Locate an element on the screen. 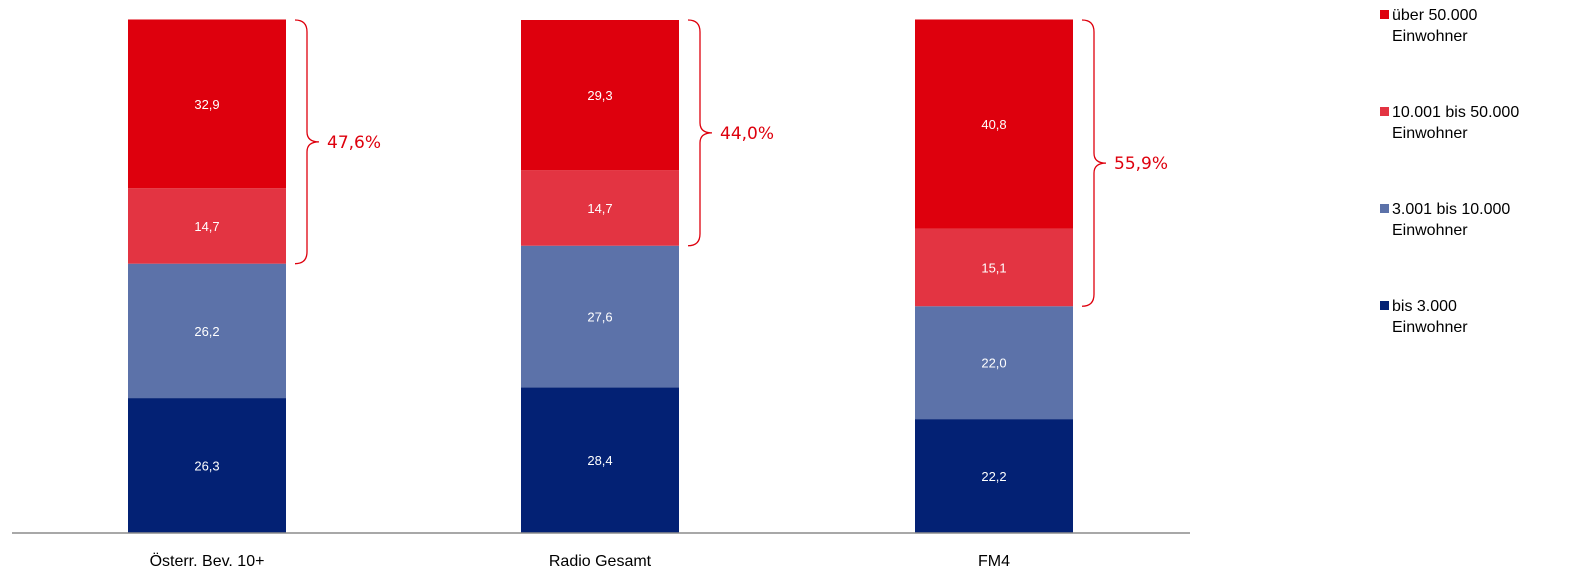 The image size is (1595, 579). bar-value-label: 22,2 is located at coordinates (993, 476).